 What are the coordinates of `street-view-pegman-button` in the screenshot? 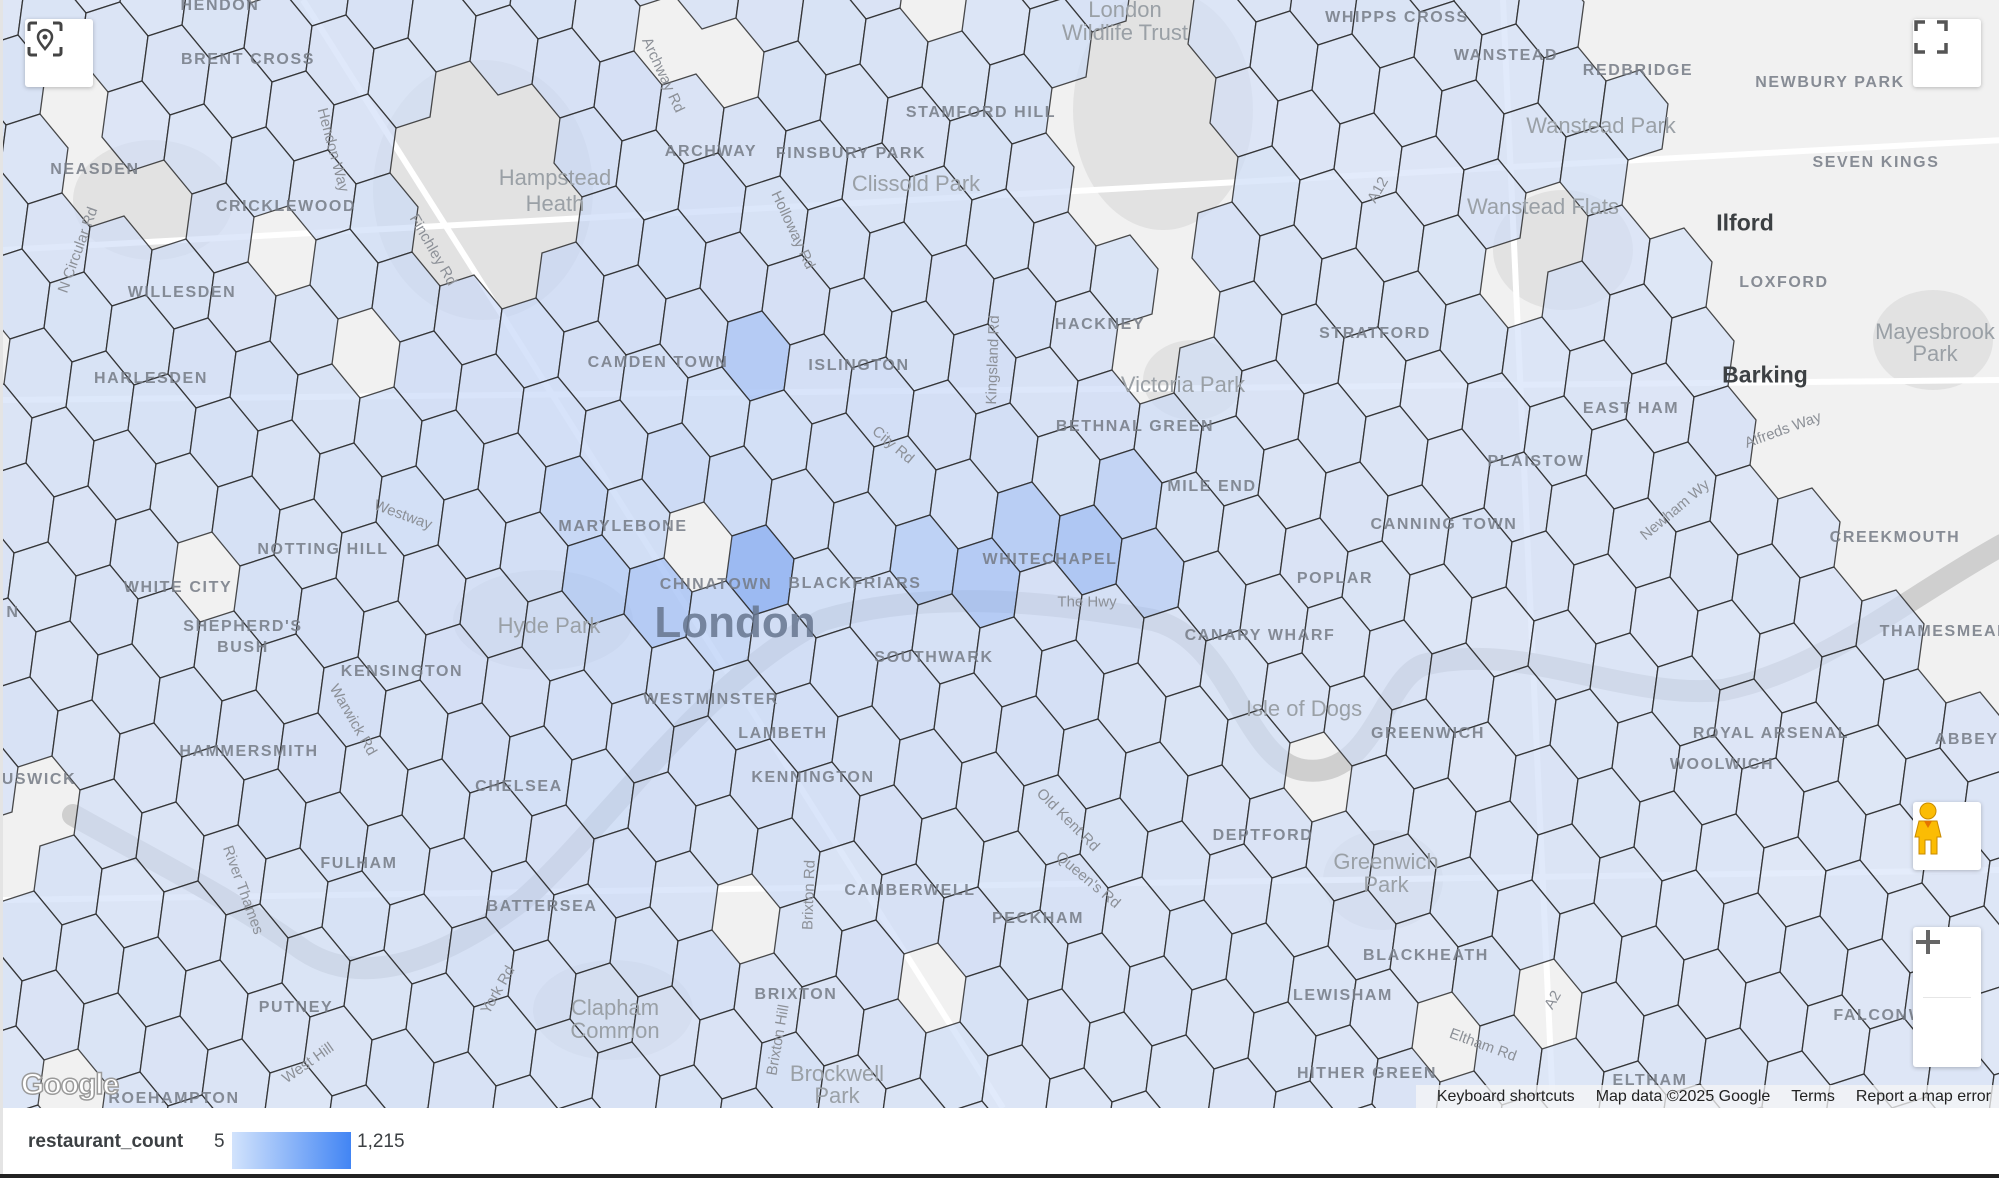 It's located at (1947, 836).